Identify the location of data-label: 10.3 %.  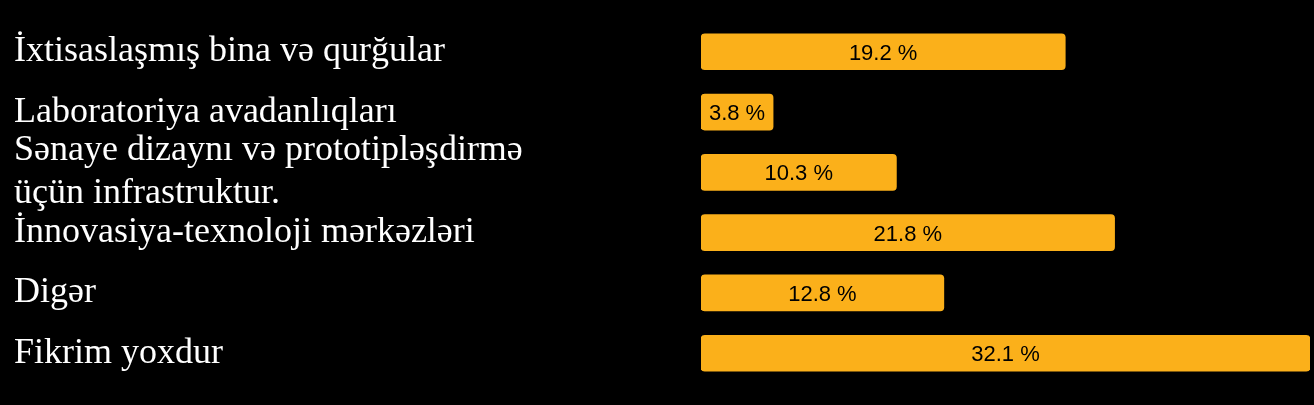
(798, 173).